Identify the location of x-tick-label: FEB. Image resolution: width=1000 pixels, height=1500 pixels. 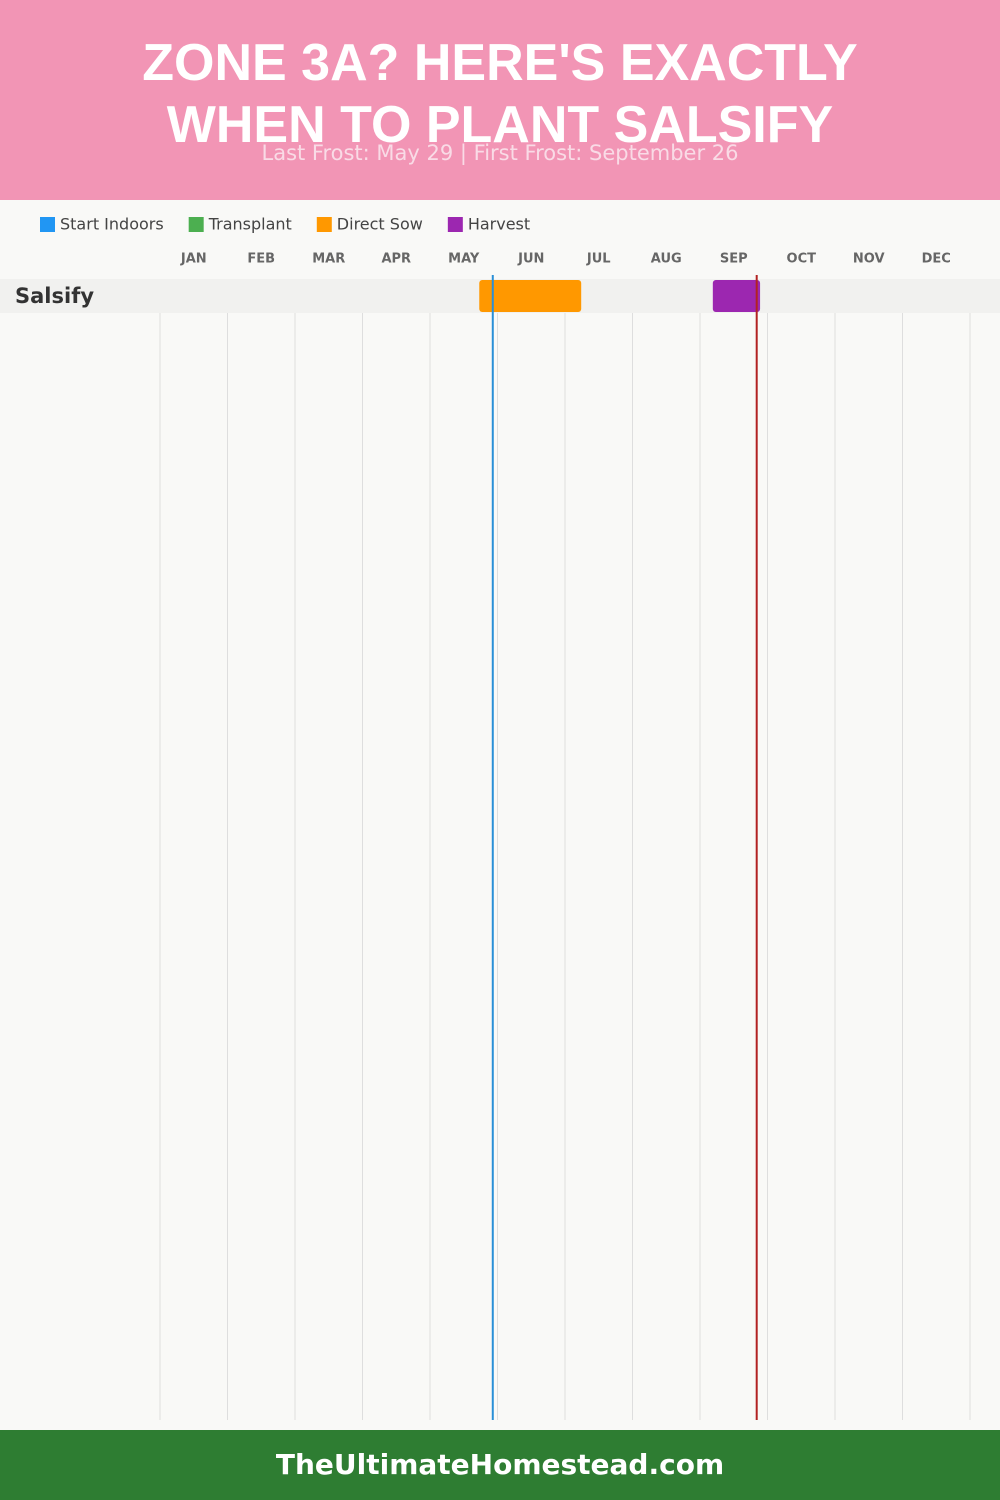
(261, 259).